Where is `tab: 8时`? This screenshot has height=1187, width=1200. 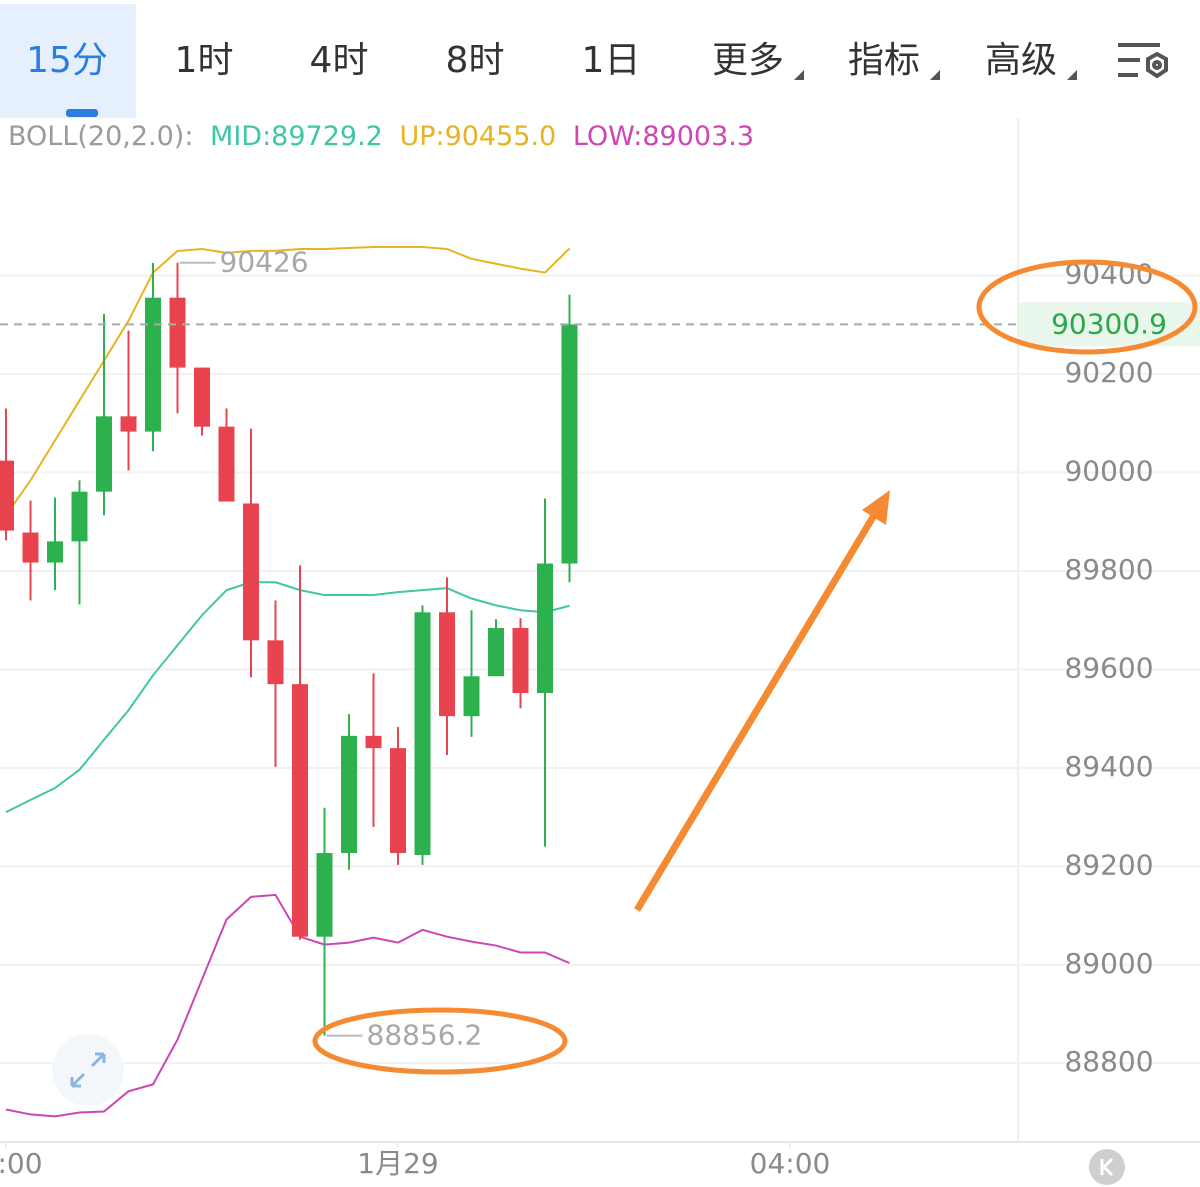
tab: 8时 is located at coordinates (475, 60).